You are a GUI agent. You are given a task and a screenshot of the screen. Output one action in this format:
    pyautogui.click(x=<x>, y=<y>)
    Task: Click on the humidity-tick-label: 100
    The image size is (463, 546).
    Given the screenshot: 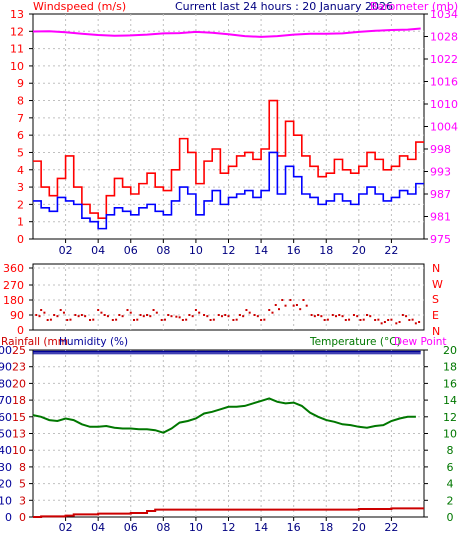 What is the action you would take?
    pyautogui.click(x=6, y=350)
    